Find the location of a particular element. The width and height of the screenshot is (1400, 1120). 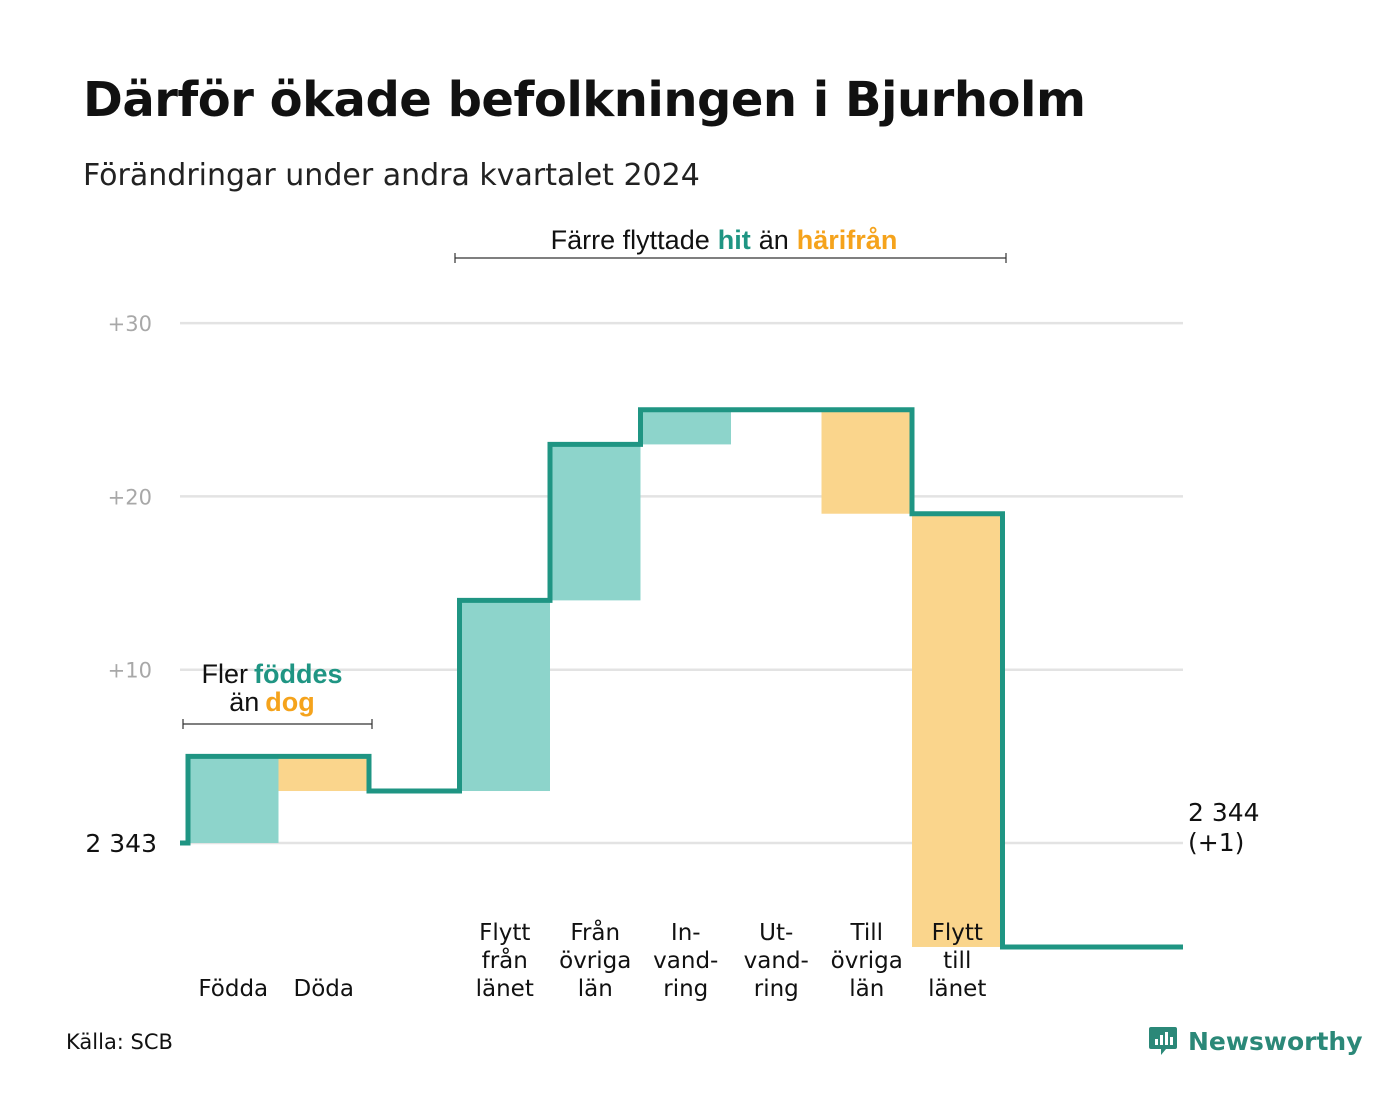

annotation-births-bracket is located at coordinates (277, 724).